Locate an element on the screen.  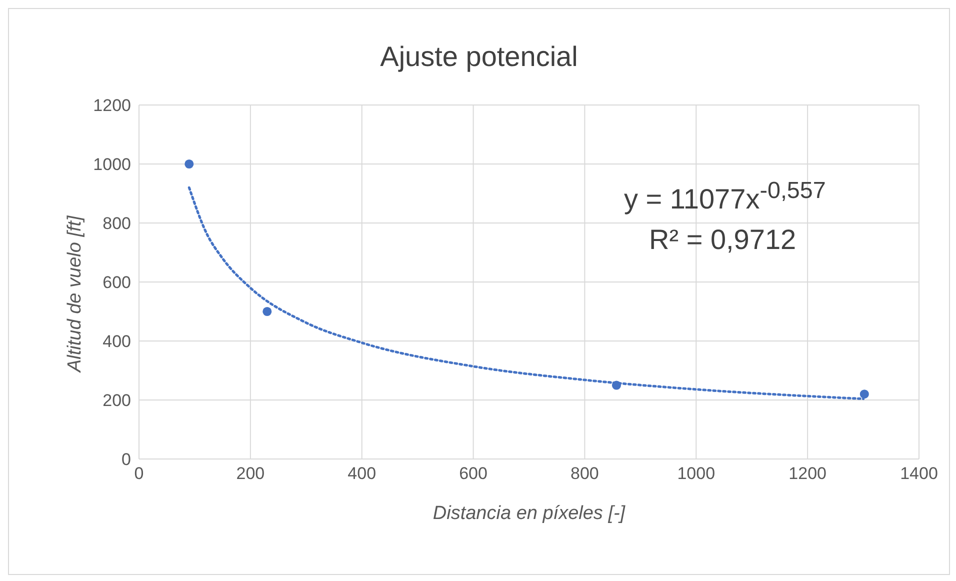
annotation: R² = 0,9712 is located at coordinates (722, 240).